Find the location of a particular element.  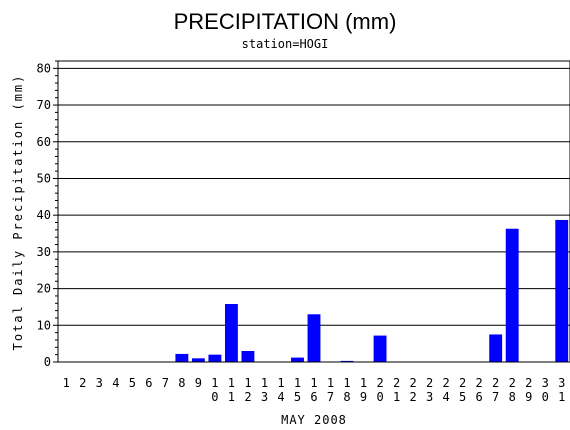

y-tick-label-0: 0 is located at coordinates (47, 362).